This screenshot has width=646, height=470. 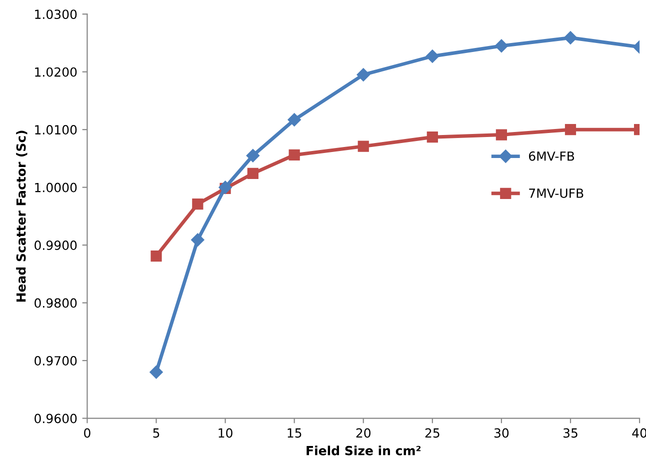 What do you see at coordinates (55, 419) in the screenshot?
I see `y-tick-label: 0.9600` at bounding box center [55, 419].